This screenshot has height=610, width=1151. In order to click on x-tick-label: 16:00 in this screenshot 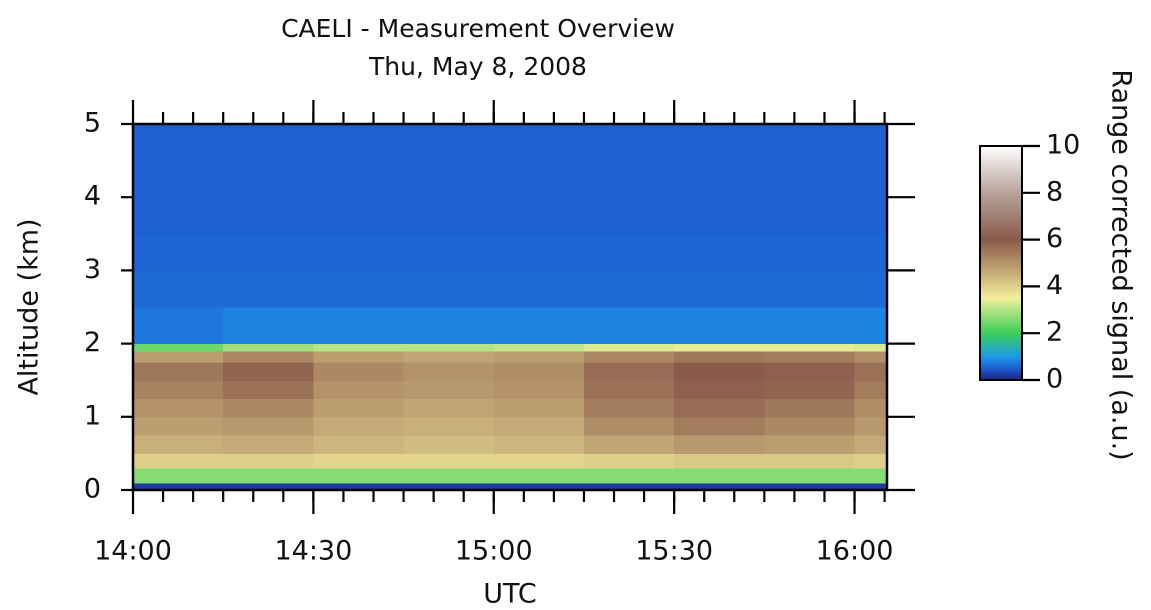, I will do `click(855, 551)`.